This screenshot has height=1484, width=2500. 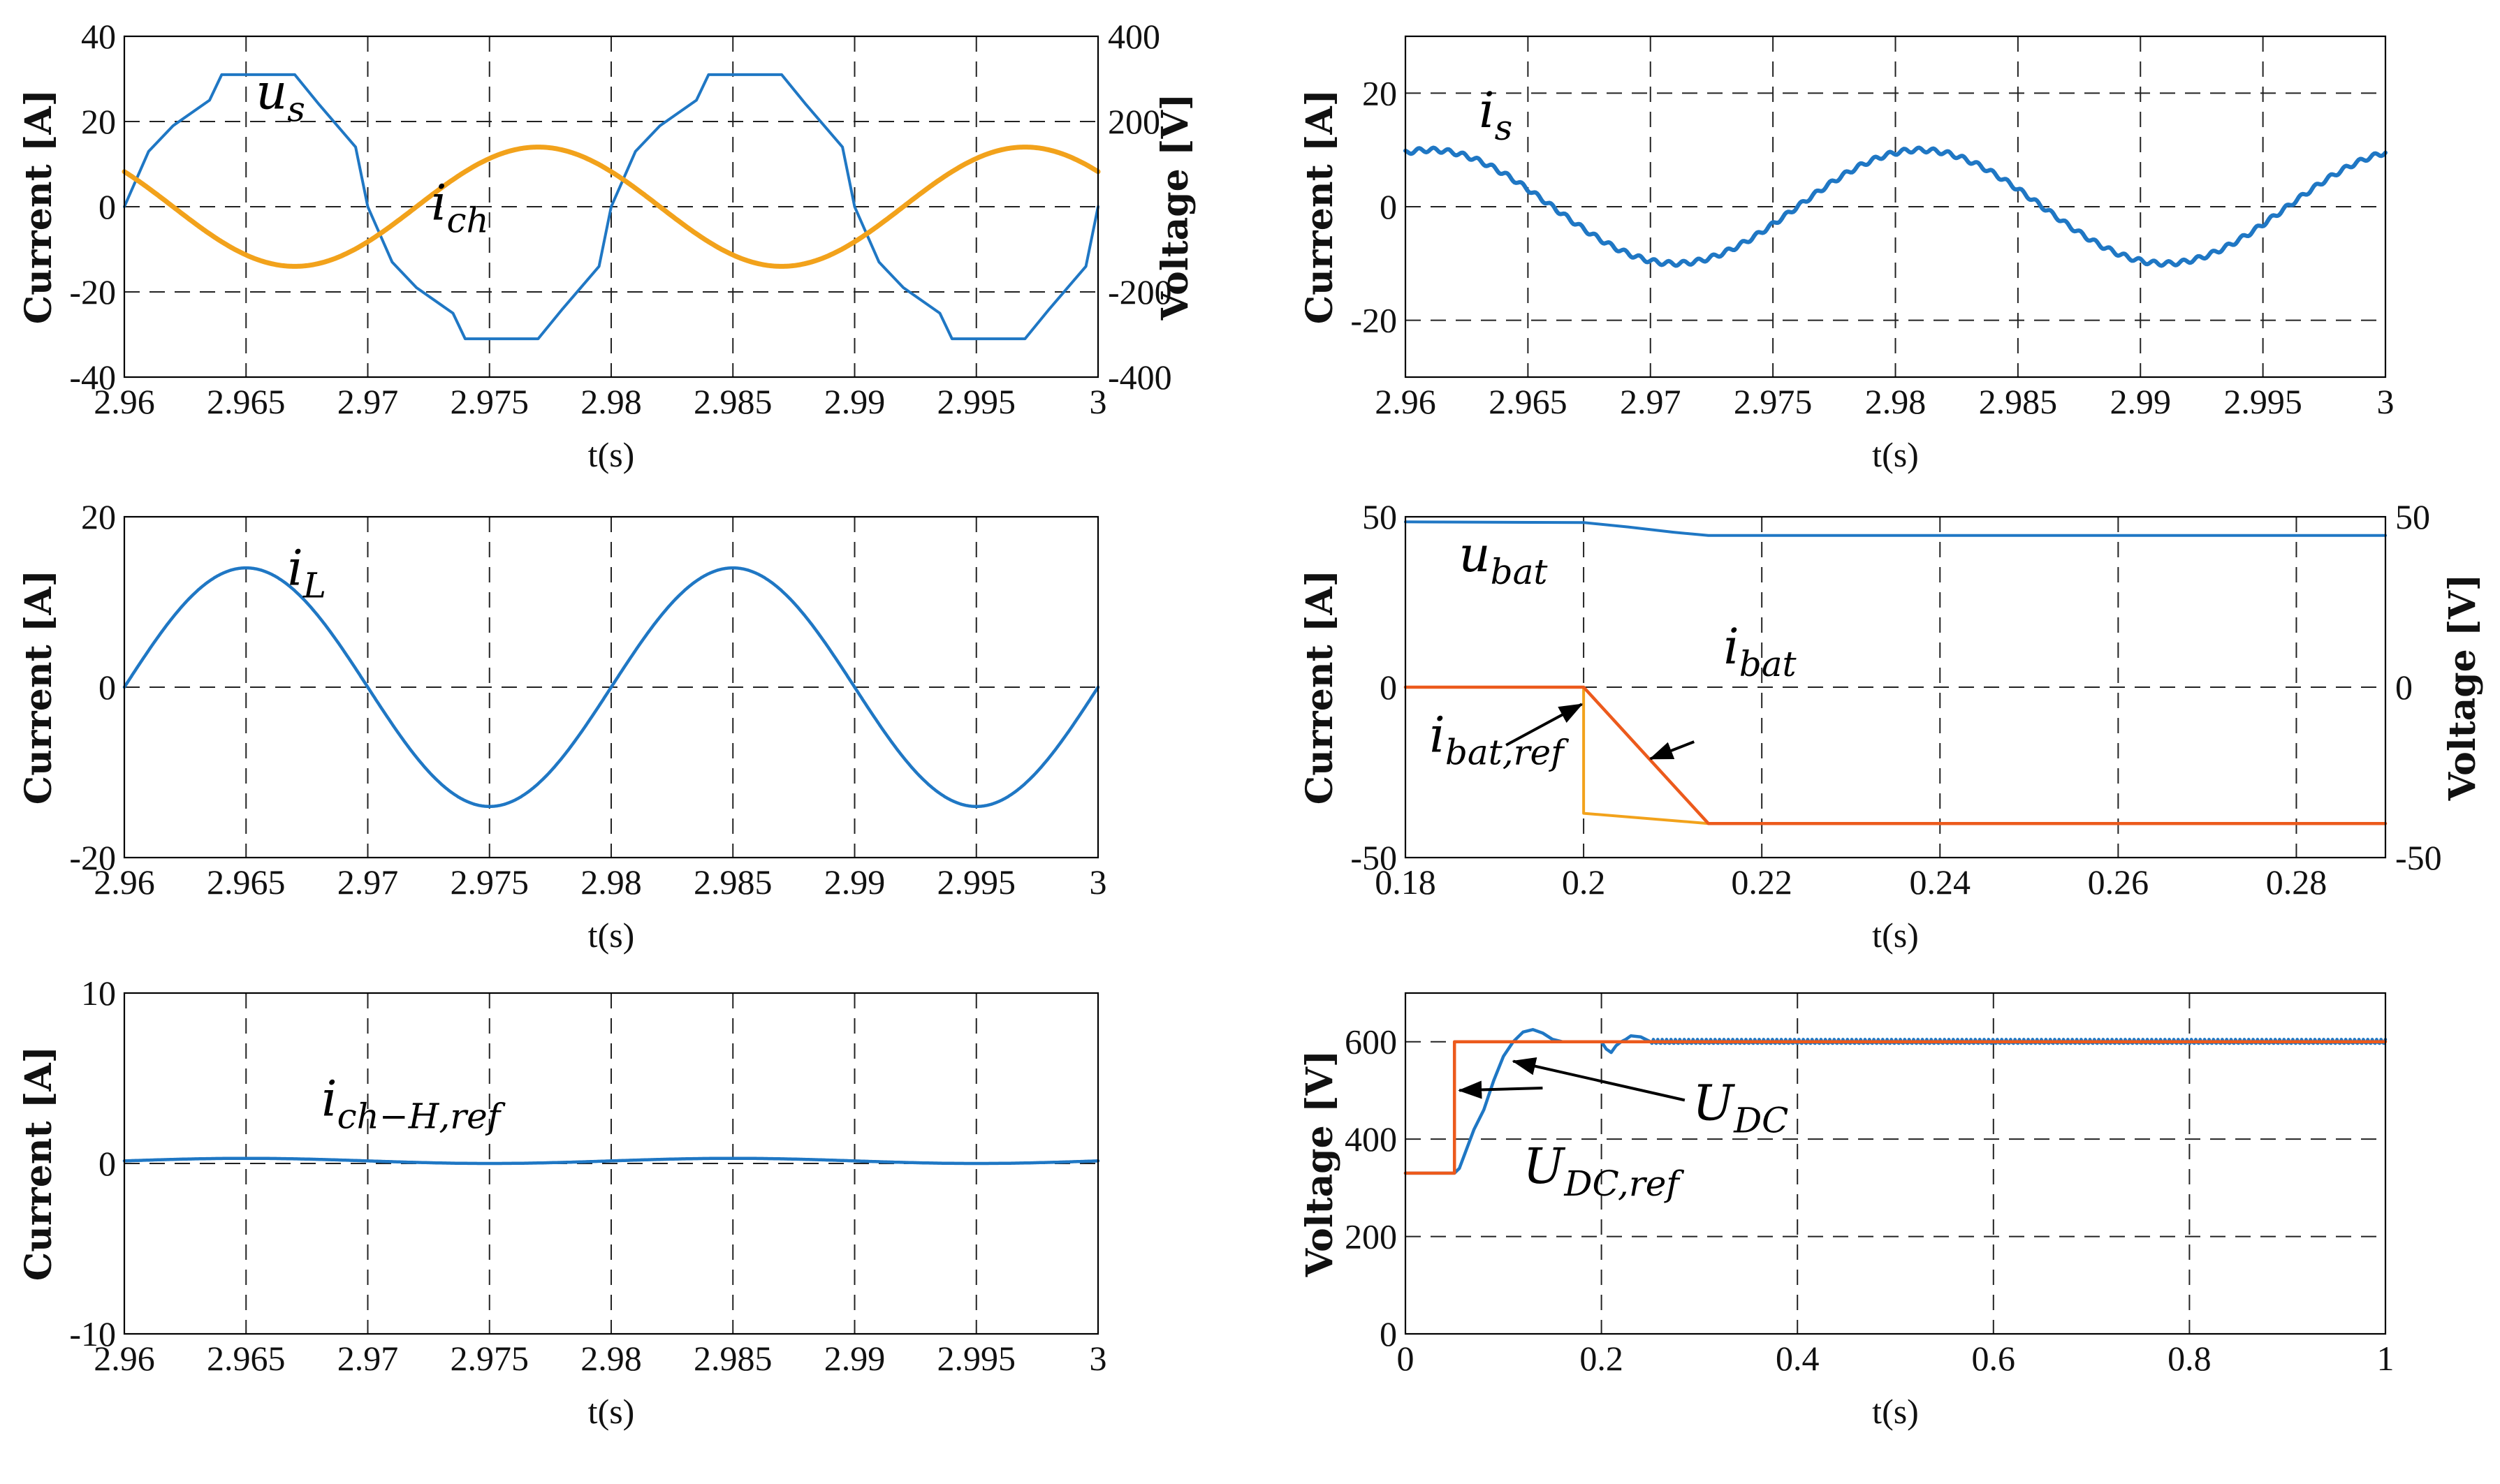 What do you see at coordinates (1798, 1359) in the screenshot?
I see `x-tick-label: 0.4` at bounding box center [1798, 1359].